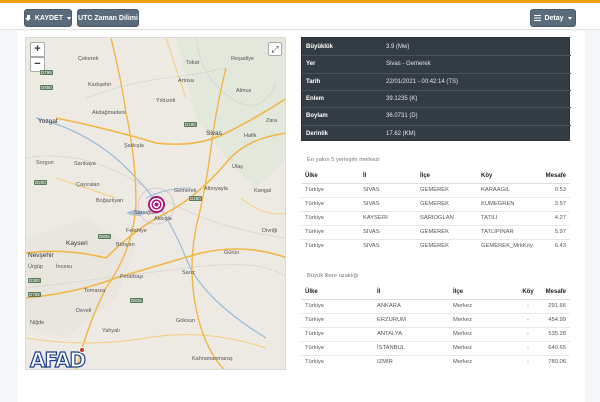 The width and height of the screenshot is (600, 402). I want to click on table-row: Türkiye SIVAS GEMEREK KARAAGIL 0.53, so click(435, 189).